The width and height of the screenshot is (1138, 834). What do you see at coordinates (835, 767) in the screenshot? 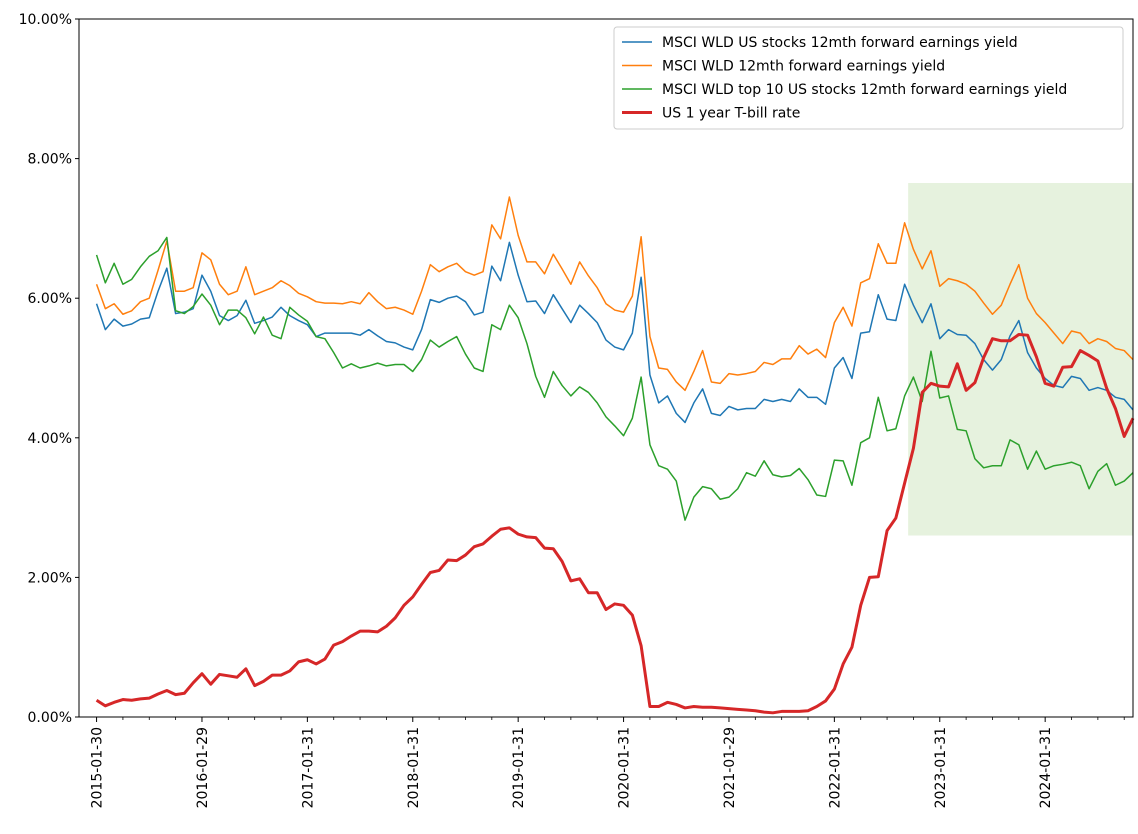
I see `x-tick-label: 2022-01-31` at bounding box center [835, 767].